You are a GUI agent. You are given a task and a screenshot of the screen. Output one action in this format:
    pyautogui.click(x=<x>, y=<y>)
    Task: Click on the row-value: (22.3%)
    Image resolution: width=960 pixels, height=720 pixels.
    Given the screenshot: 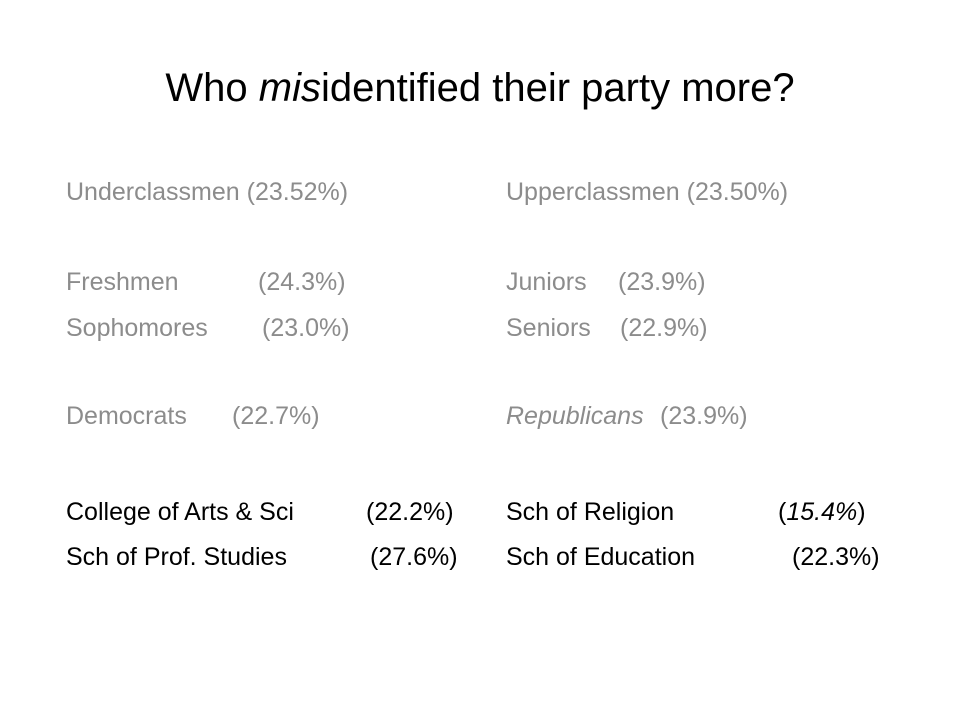 What is the action you would take?
    pyautogui.click(x=836, y=557)
    